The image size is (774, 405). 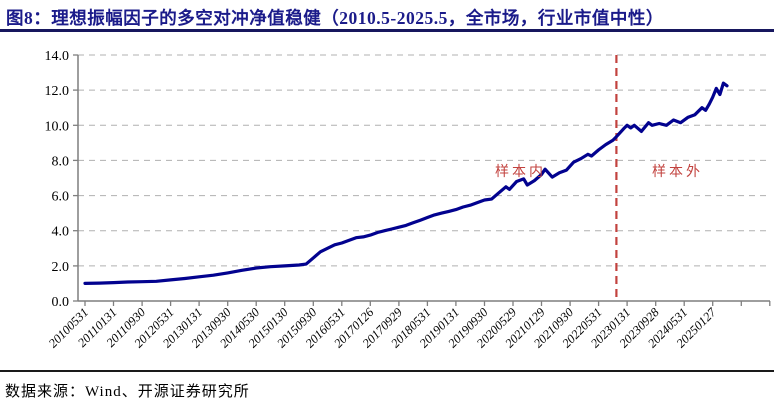 I want to click on y-tick-label: 6.0, so click(x=61, y=197).